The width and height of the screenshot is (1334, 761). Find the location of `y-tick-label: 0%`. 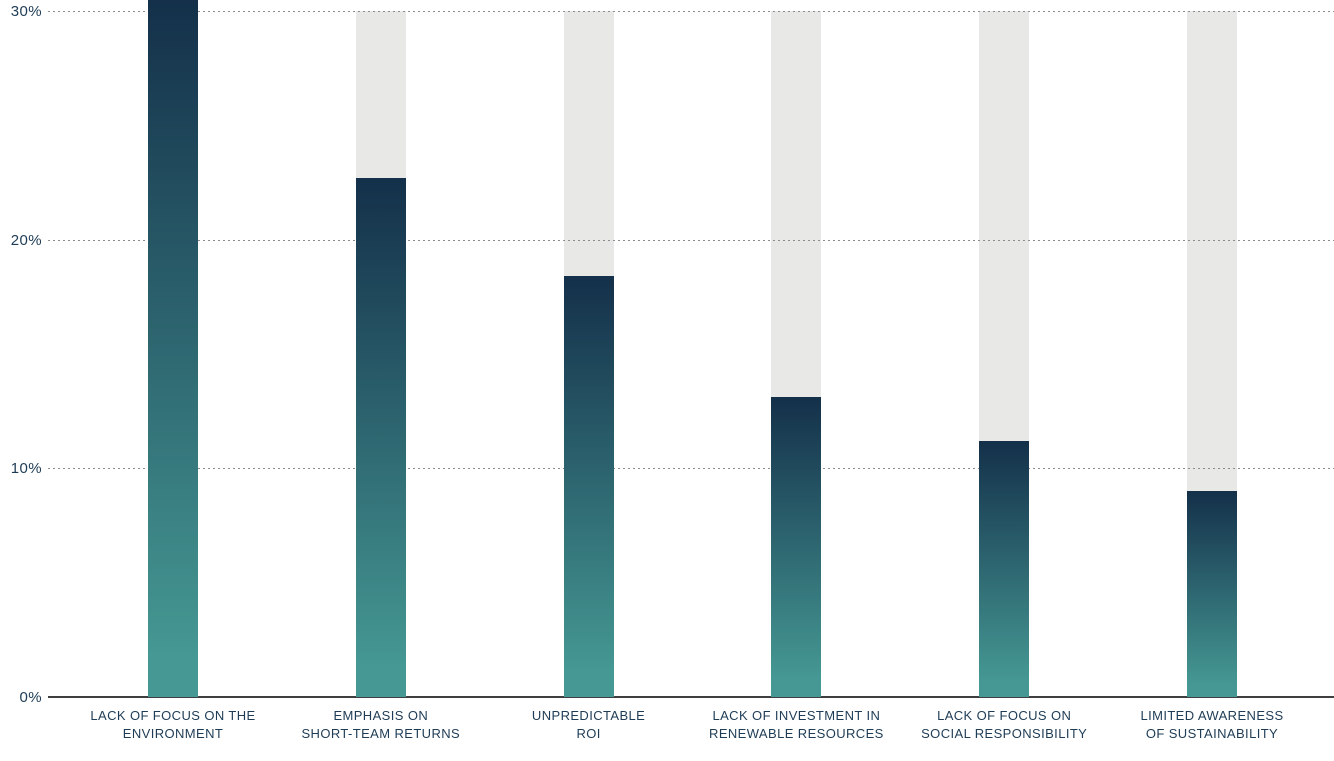

y-tick-label: 0% is located at coordinates (30, 697).